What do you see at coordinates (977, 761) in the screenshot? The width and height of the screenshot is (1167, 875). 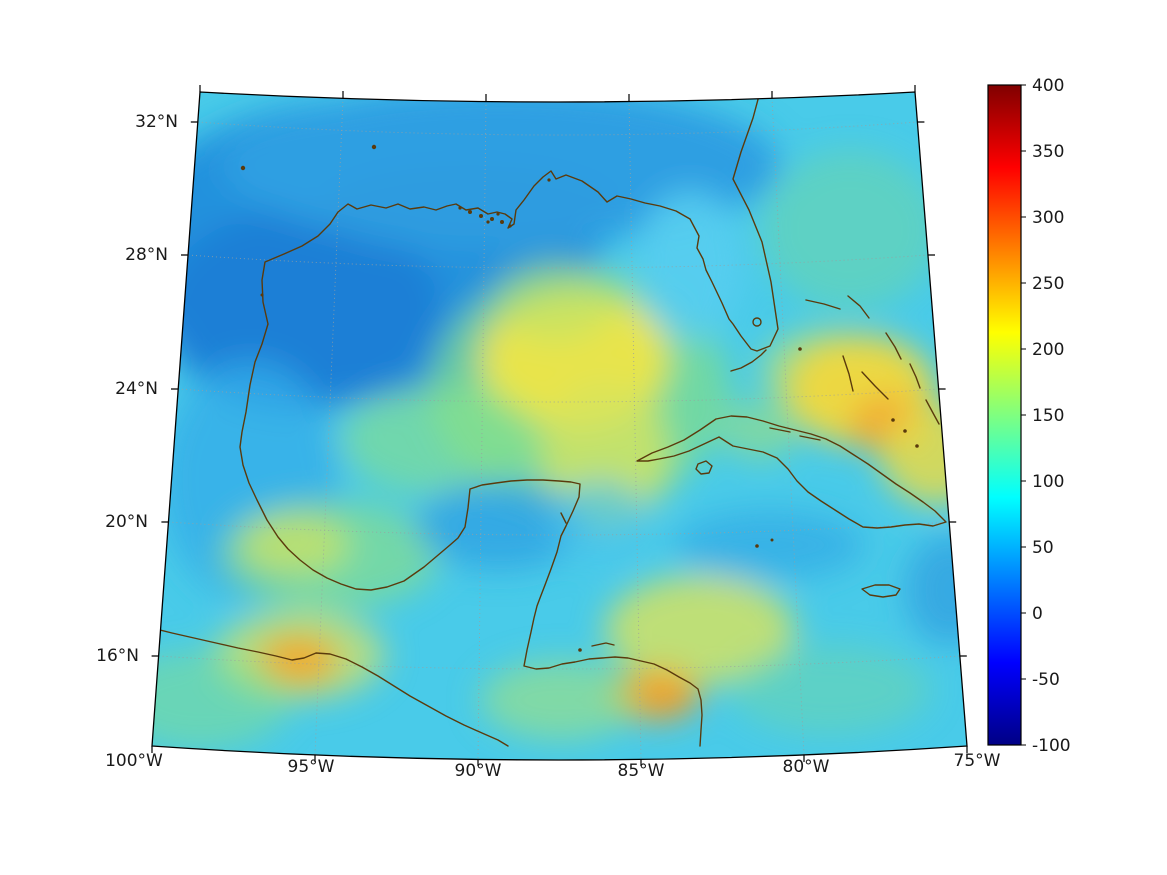 I see `lon-tick-label: 75°W` at bounding box center [977, 761].